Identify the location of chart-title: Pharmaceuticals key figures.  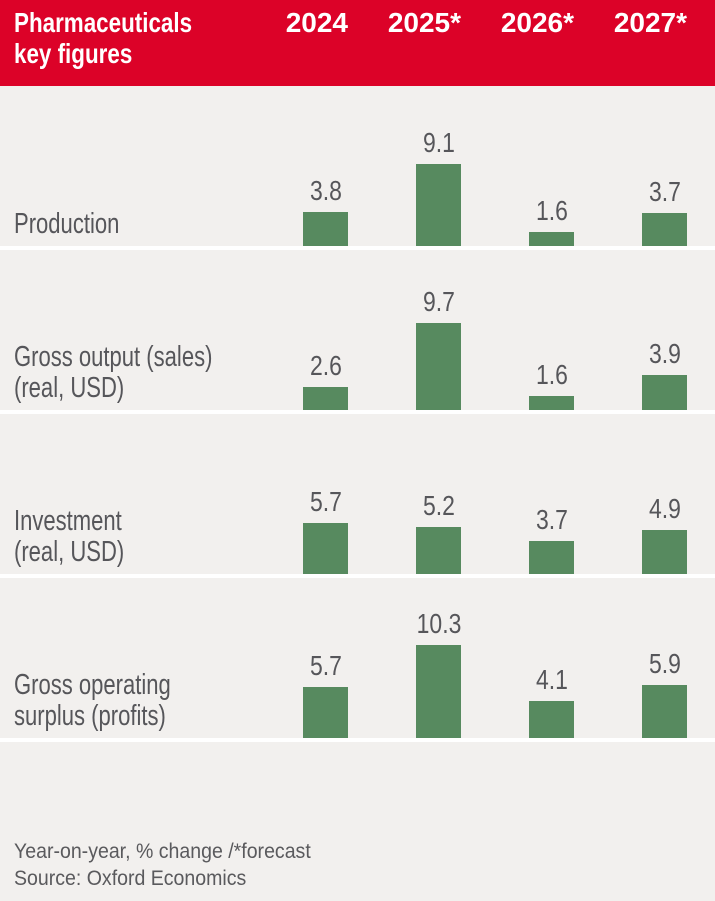
(103, 38).